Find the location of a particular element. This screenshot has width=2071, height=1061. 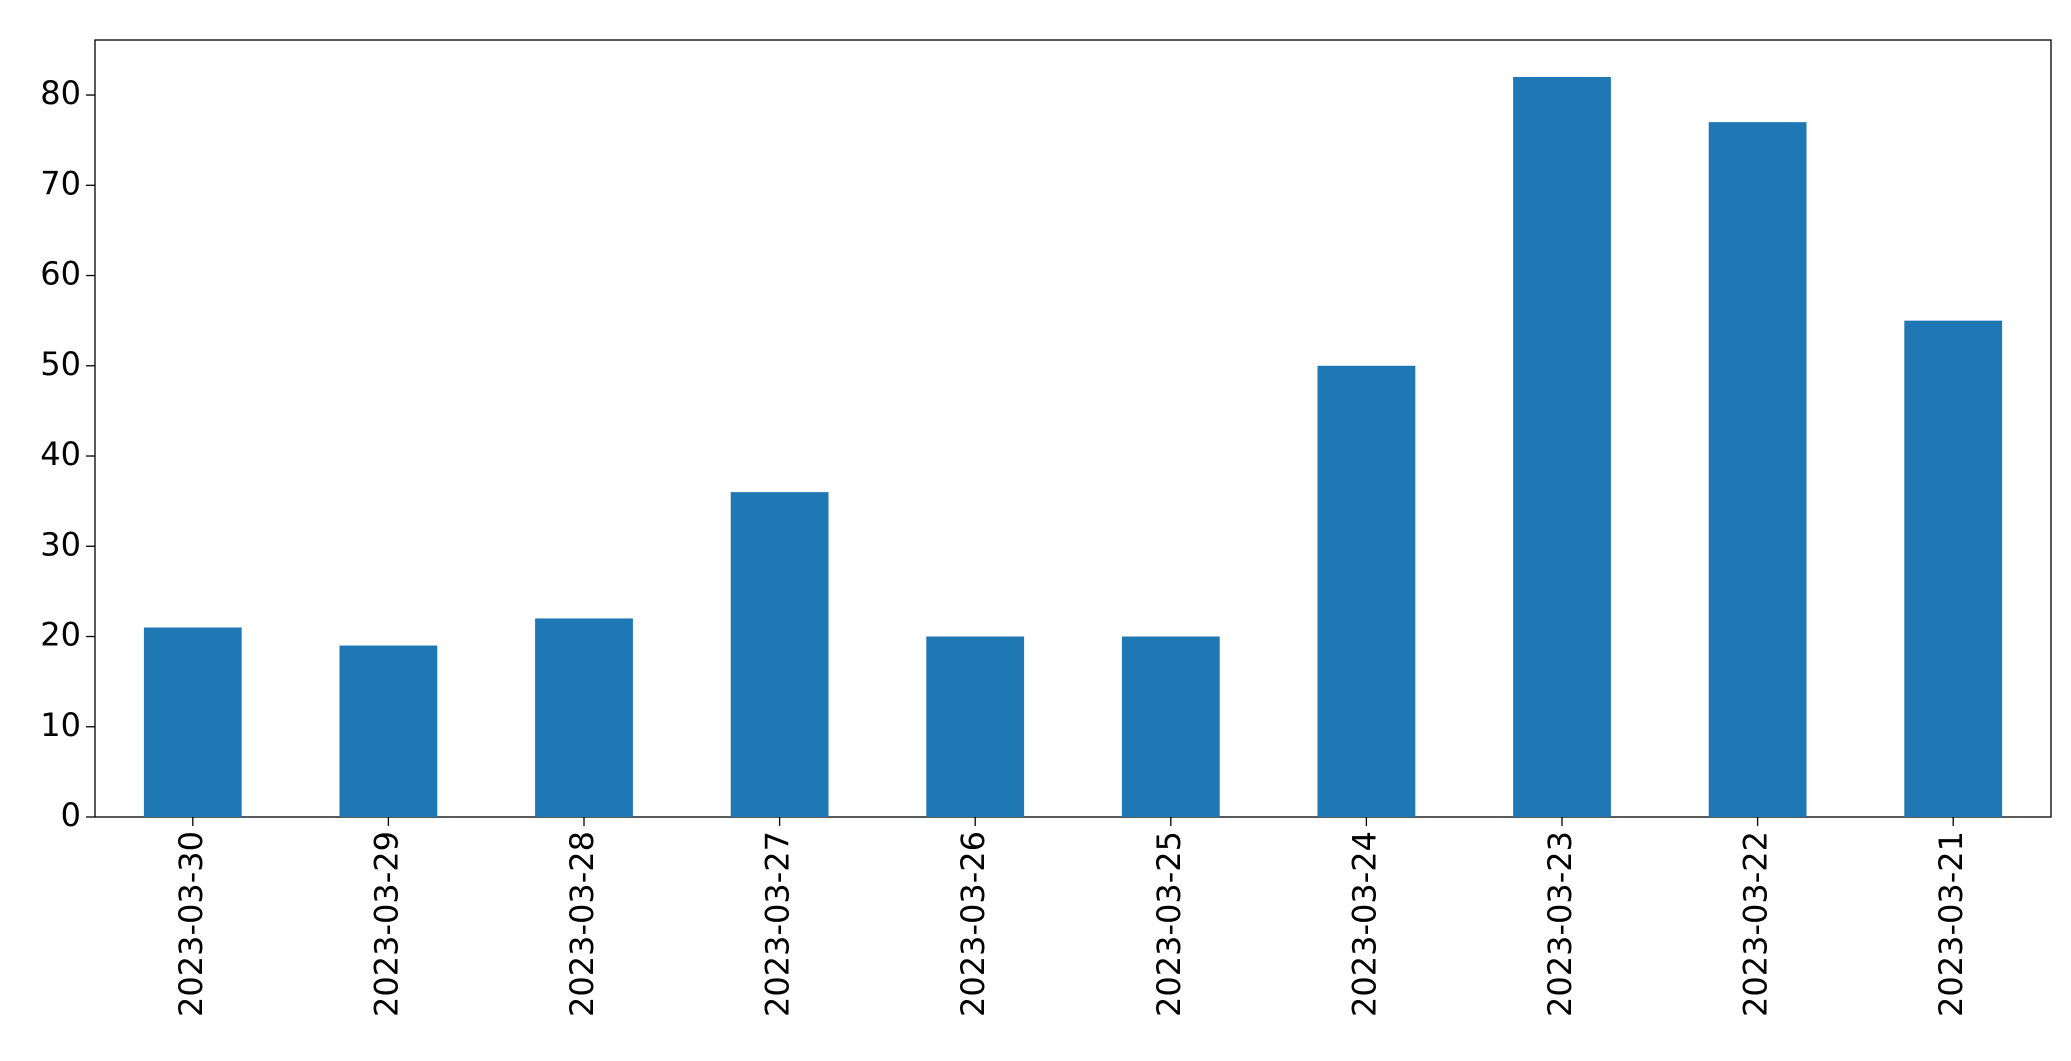

x-tick-label: 2023-03-24 is located at coordinates (1364, 924).